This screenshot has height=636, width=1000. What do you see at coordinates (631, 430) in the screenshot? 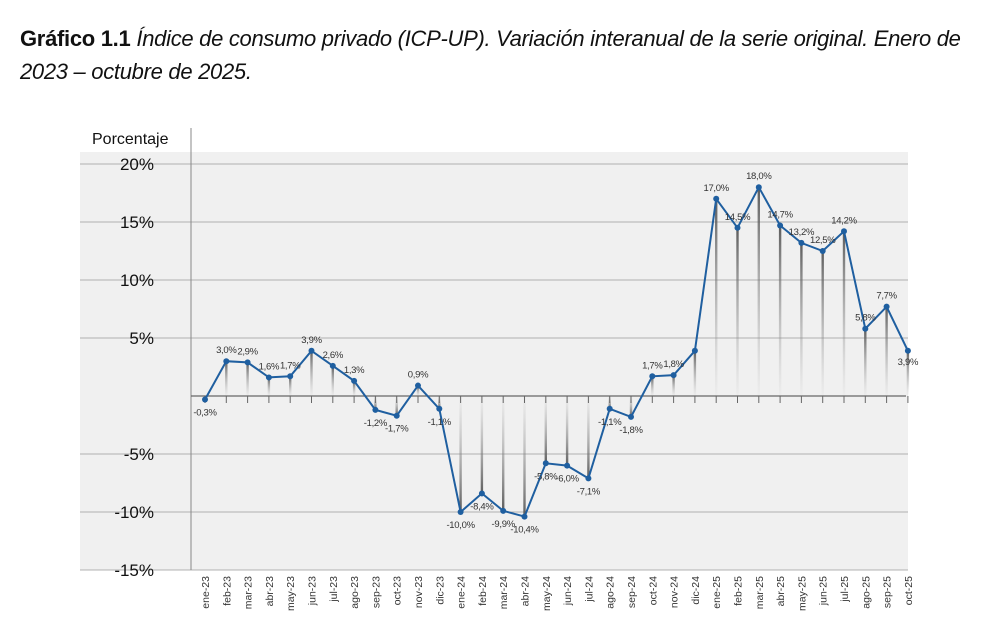
I see `data-label: -1,8%` at bounding box center [631, 430].